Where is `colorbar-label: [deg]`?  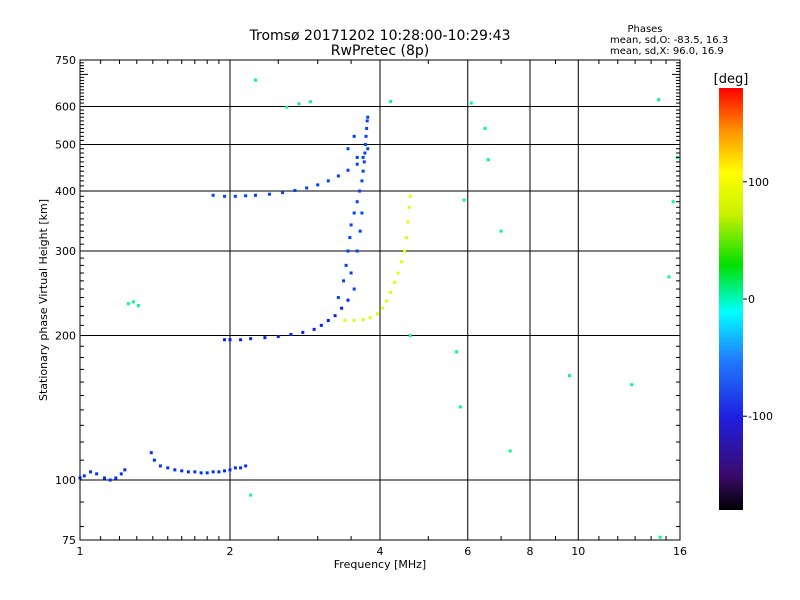
colorbar-label: [deg] is located at coordinates (731, 79).